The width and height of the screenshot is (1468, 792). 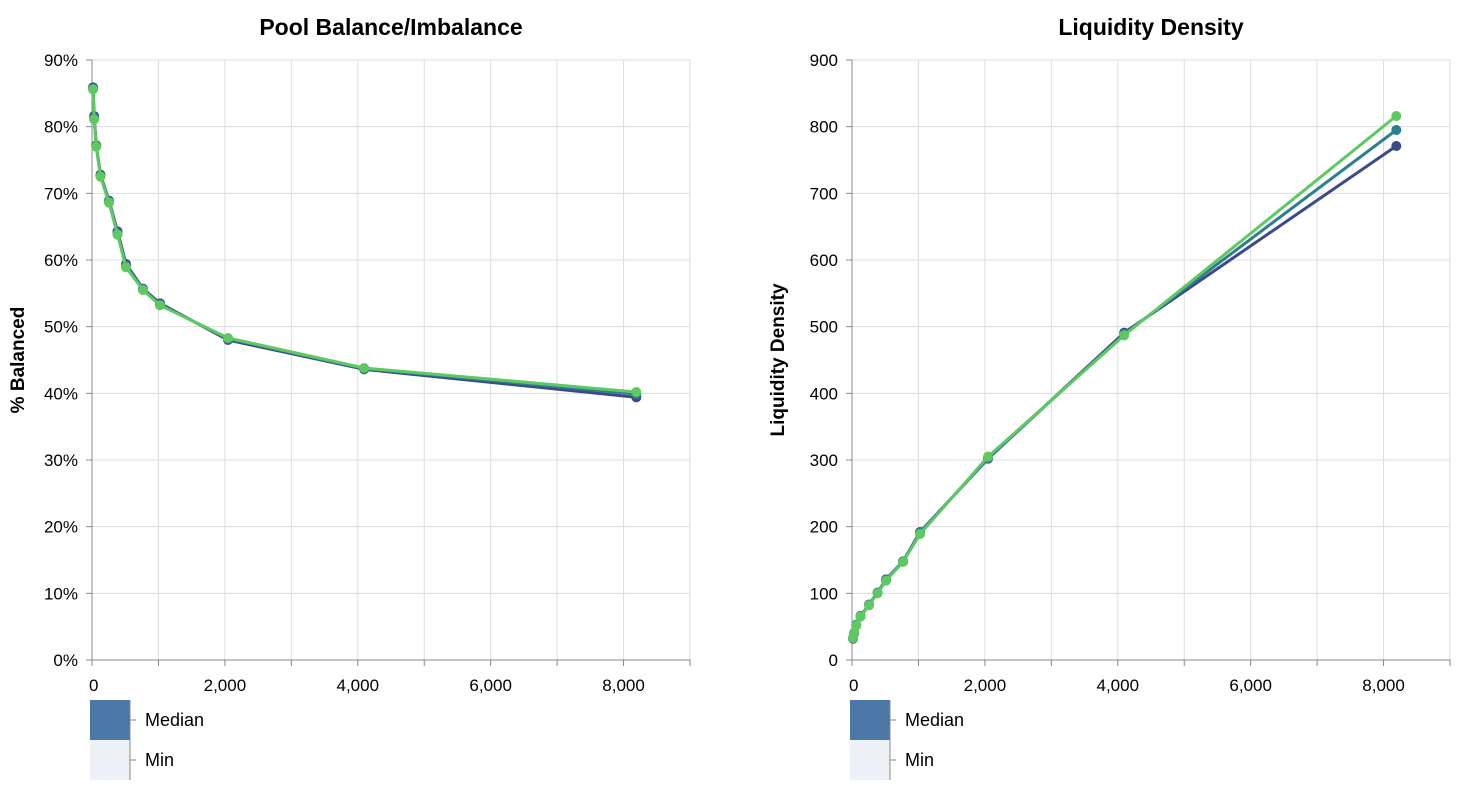 I want to click on y-tick-label: 80%, so click(x=61, y=127).